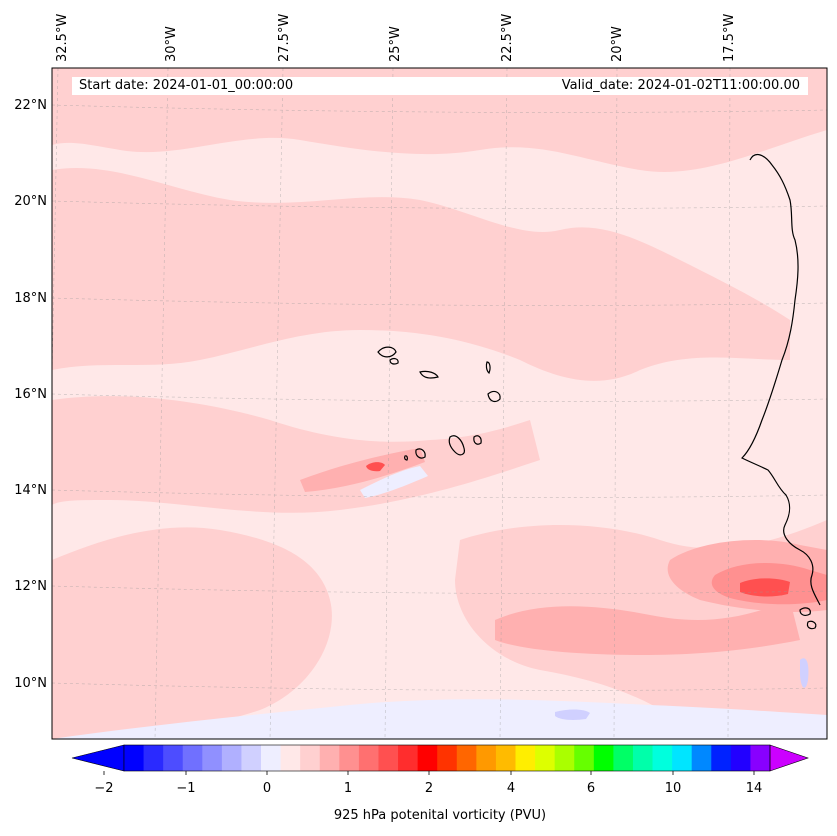  Describe the element at coordinates (30, 683) in the screenshot. I see `lat-label-10n: 10°N` at that location.